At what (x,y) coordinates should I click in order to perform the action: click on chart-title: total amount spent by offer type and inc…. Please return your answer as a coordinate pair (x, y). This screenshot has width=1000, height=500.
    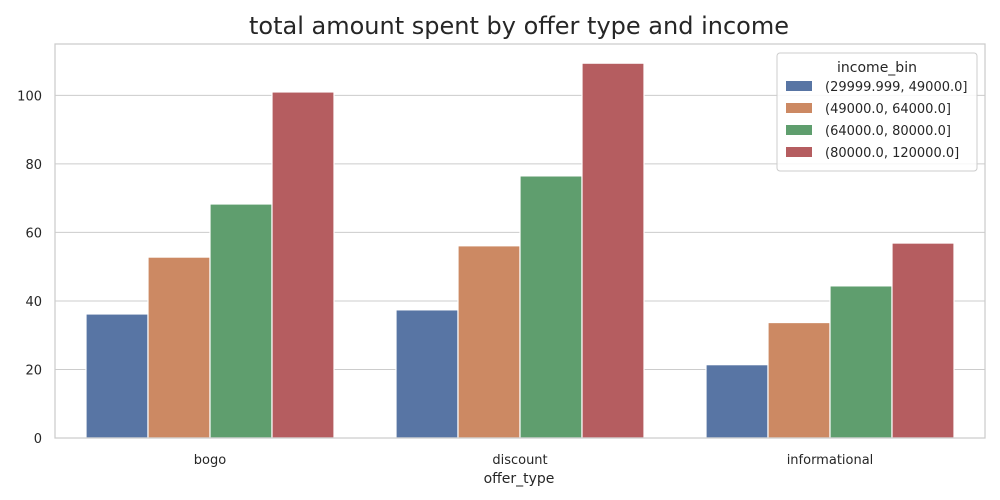
    Looking at the image, I should click on (519, 26).